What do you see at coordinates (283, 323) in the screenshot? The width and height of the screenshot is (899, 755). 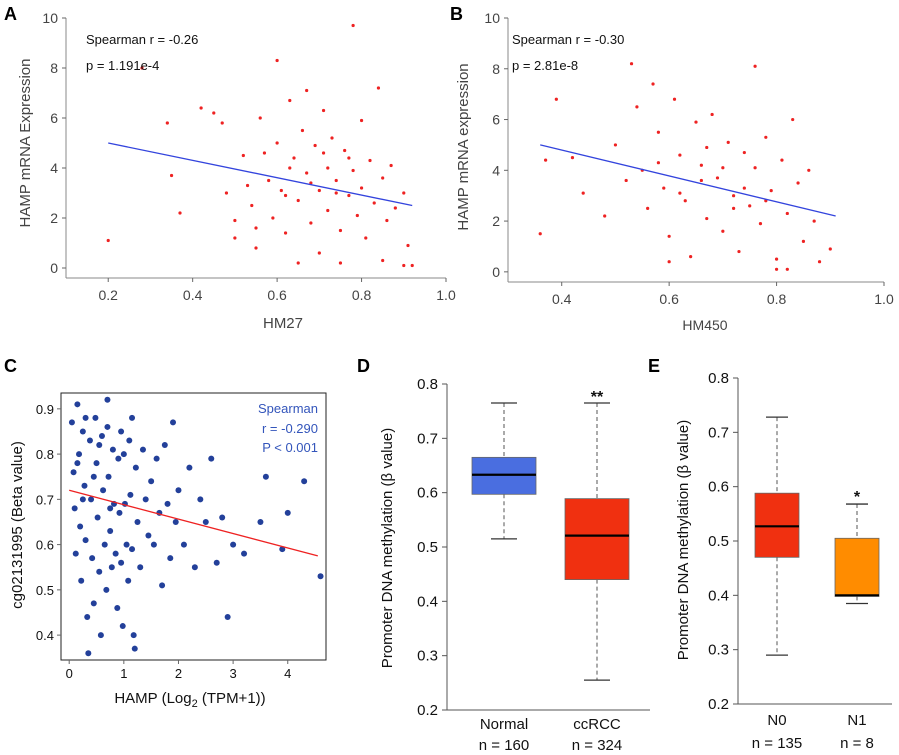 I see `panel-a-x-label: HM27` at bounding box center [283, 323].